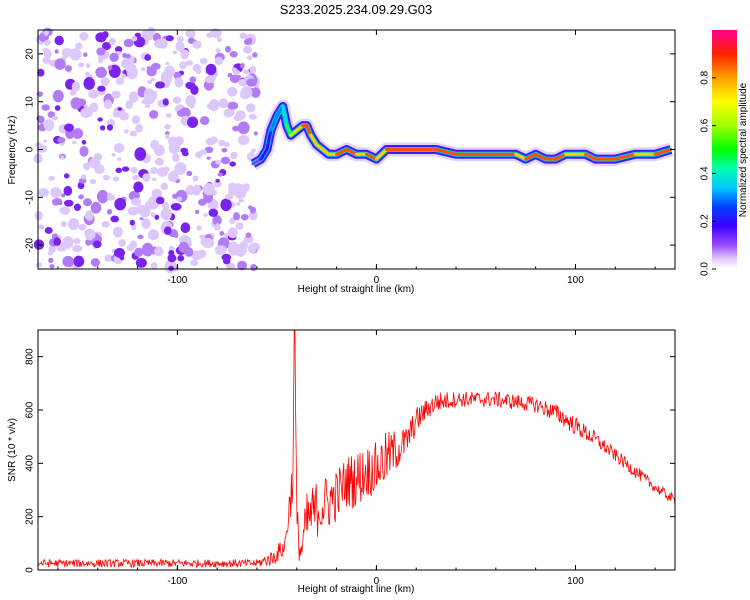  Describe the element at coordinates (575, 280) in the screenshot. I see `x-tick-label: 100` at that location.